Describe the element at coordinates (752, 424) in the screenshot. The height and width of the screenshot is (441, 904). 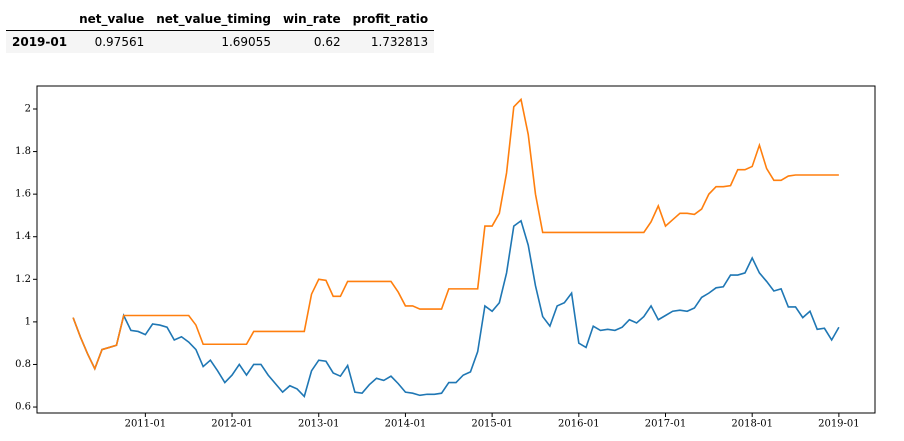
I see `x-tick-label: 2018-01` at that location.